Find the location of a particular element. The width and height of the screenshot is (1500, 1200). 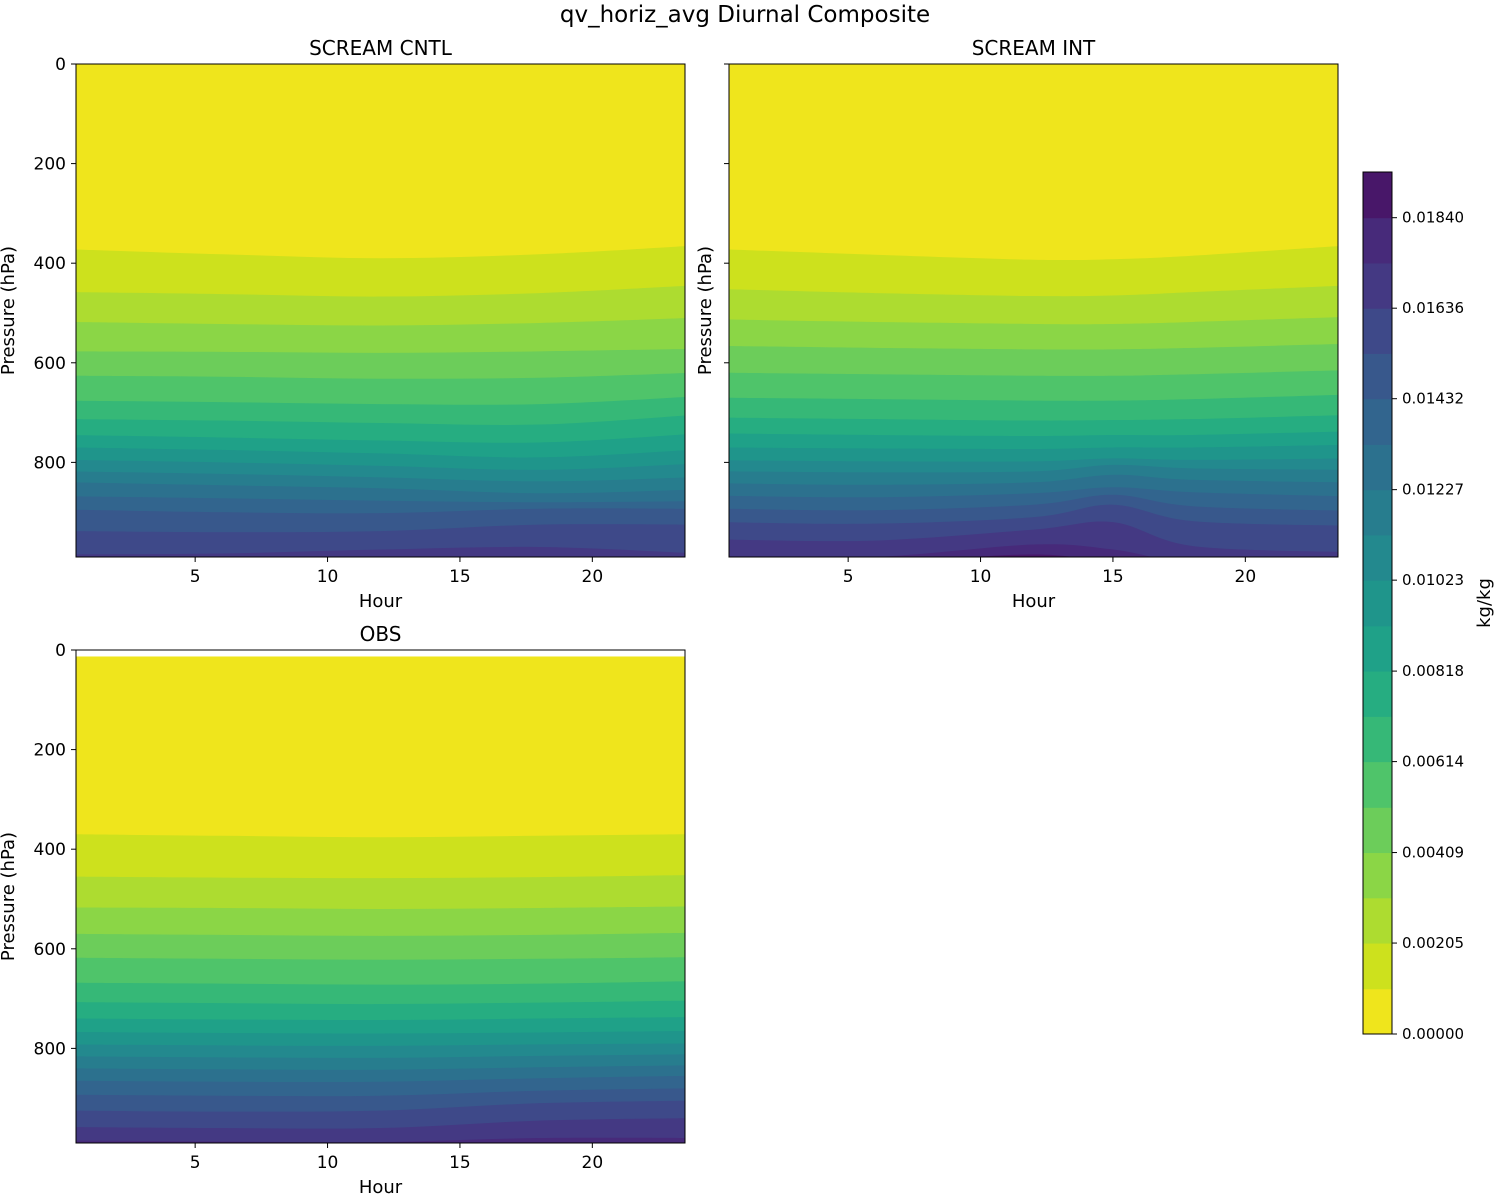

colorbar-tick-label: 0.00614 is located at coordinates (1433, 762).